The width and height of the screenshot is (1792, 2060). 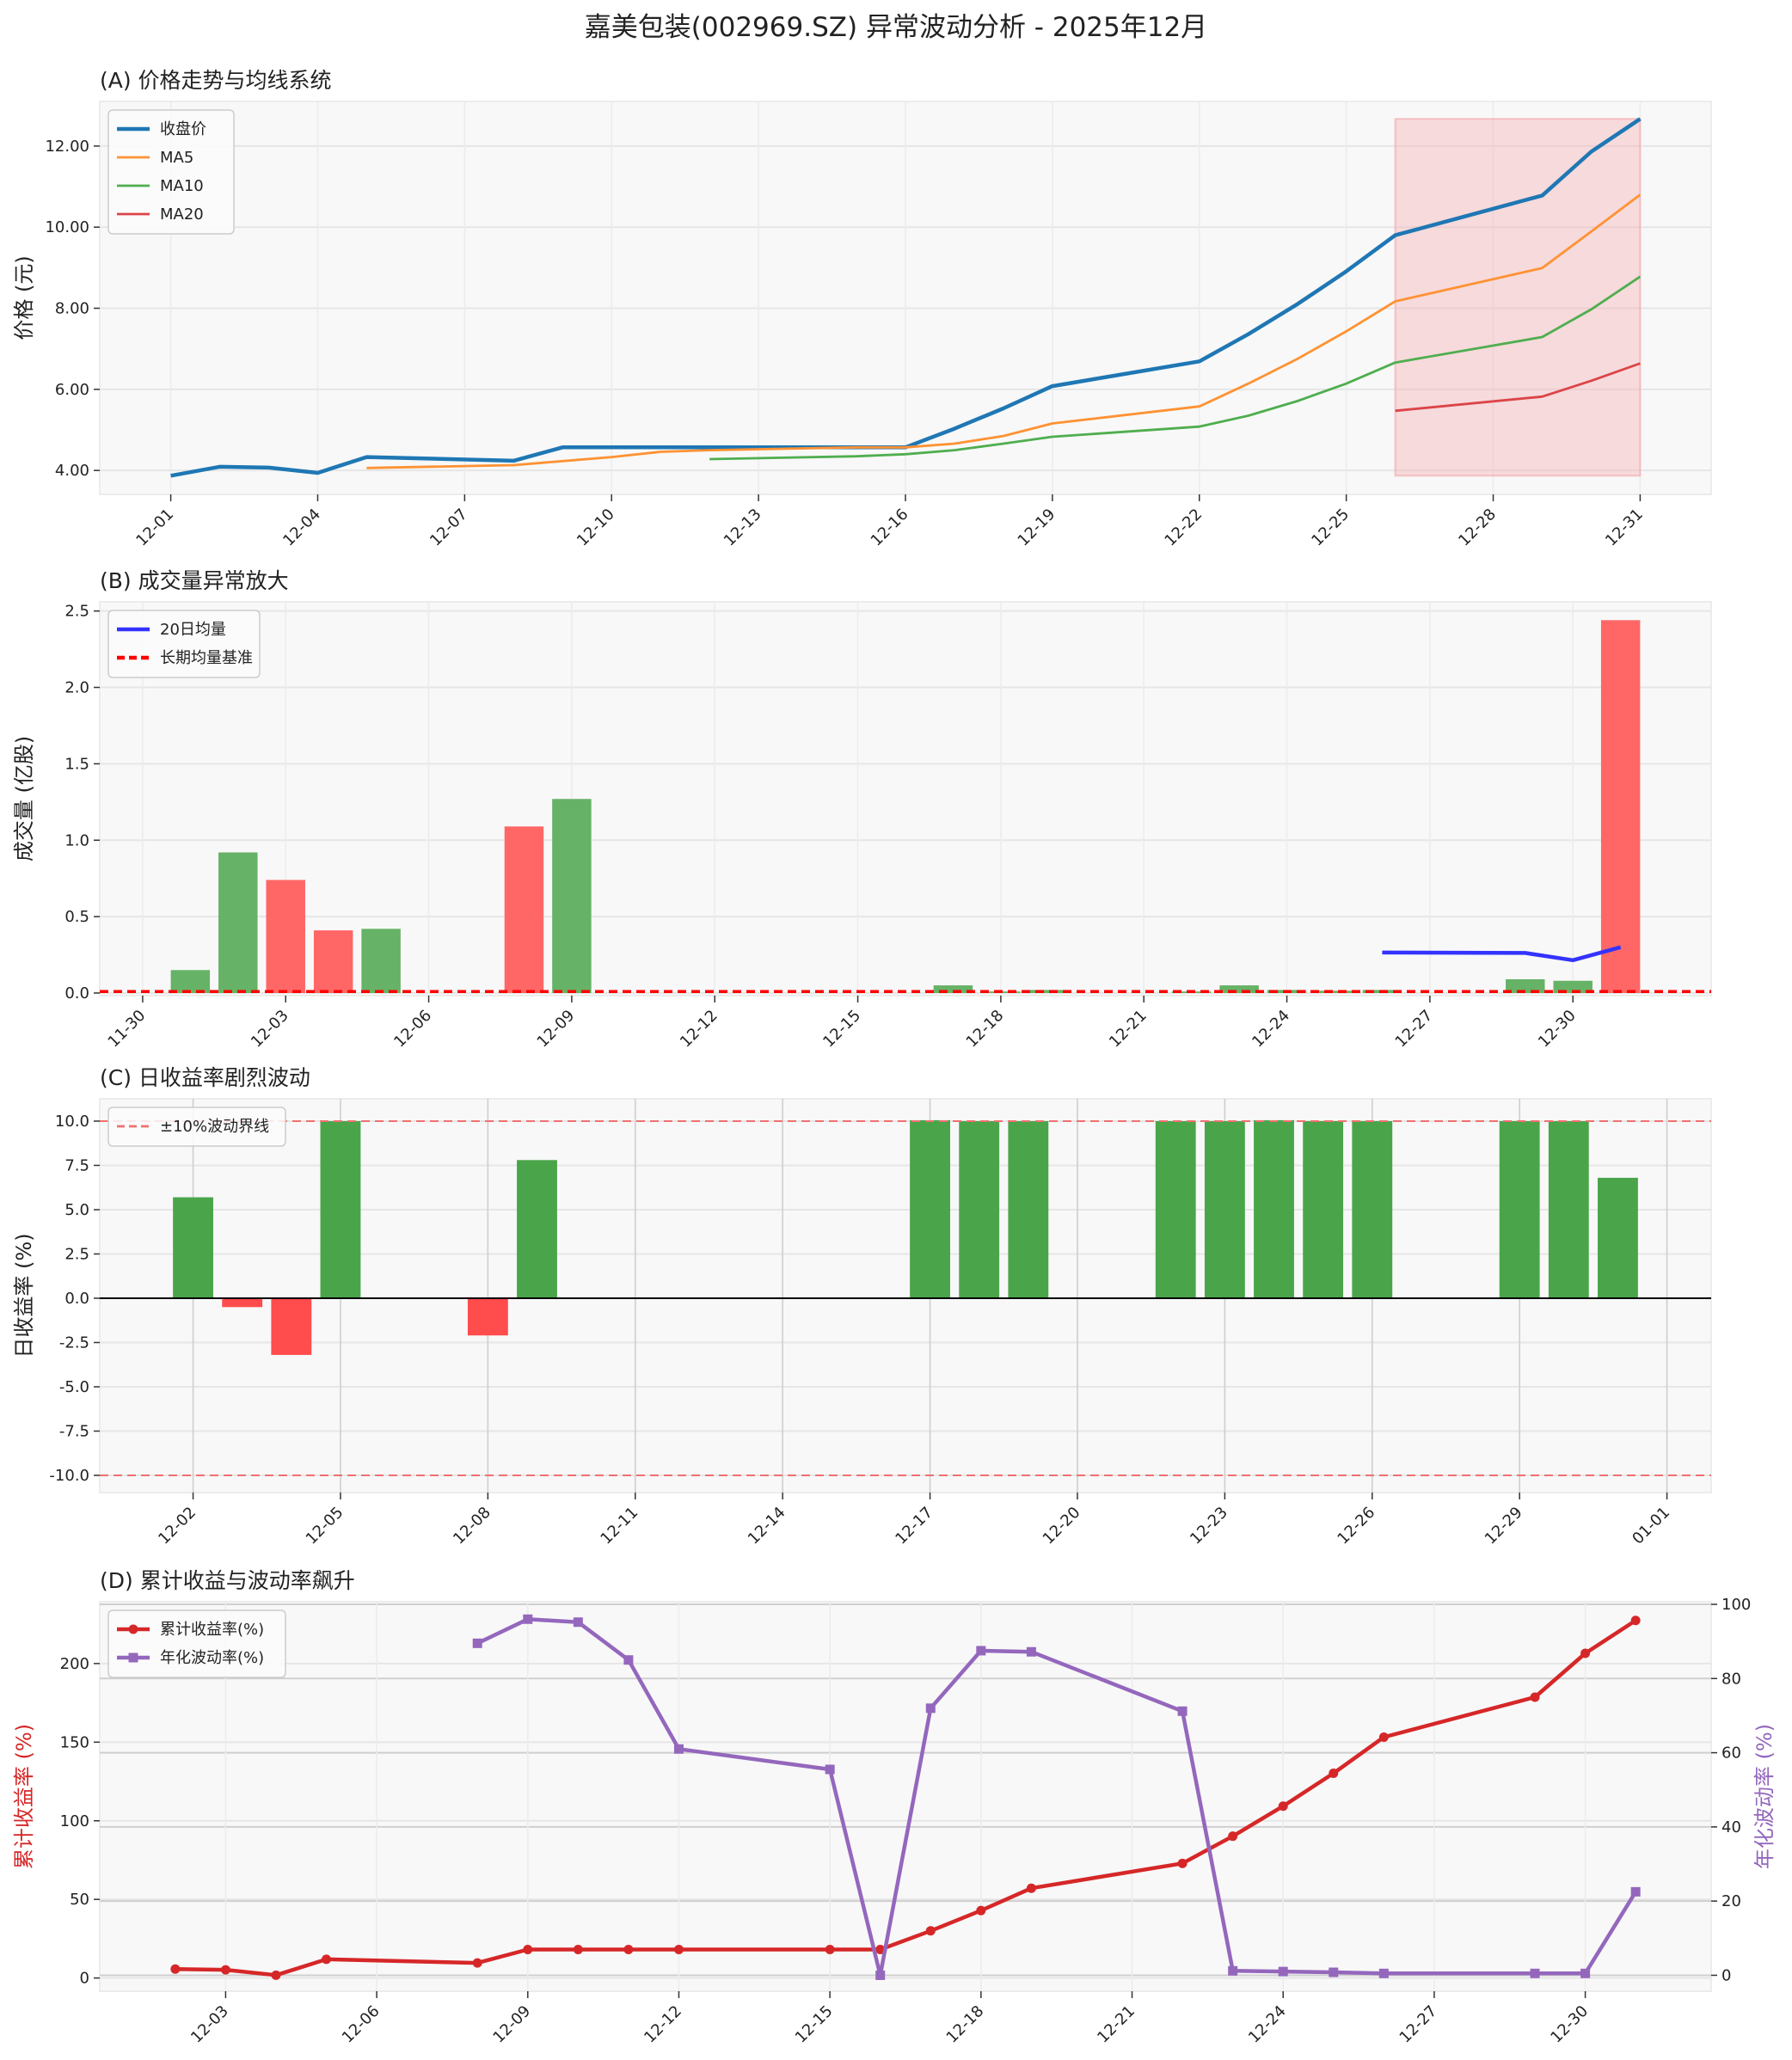 I want to click on legend-label: 累计收益率(%), so click(x=212, y=1630).